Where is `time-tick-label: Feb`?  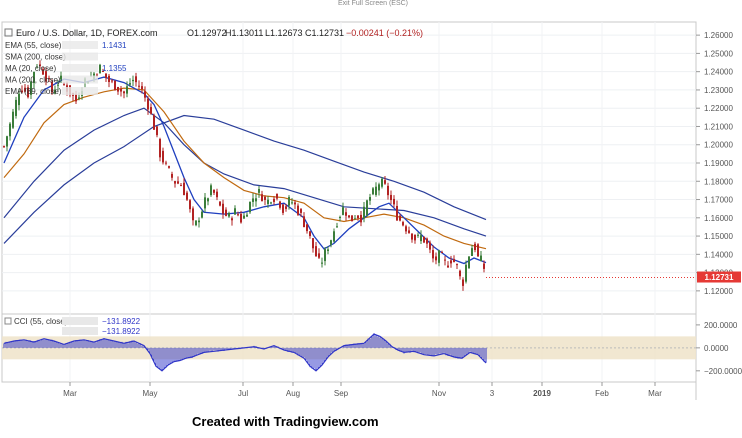 time-tick-label: Feb is located at coordinates (602, 393).